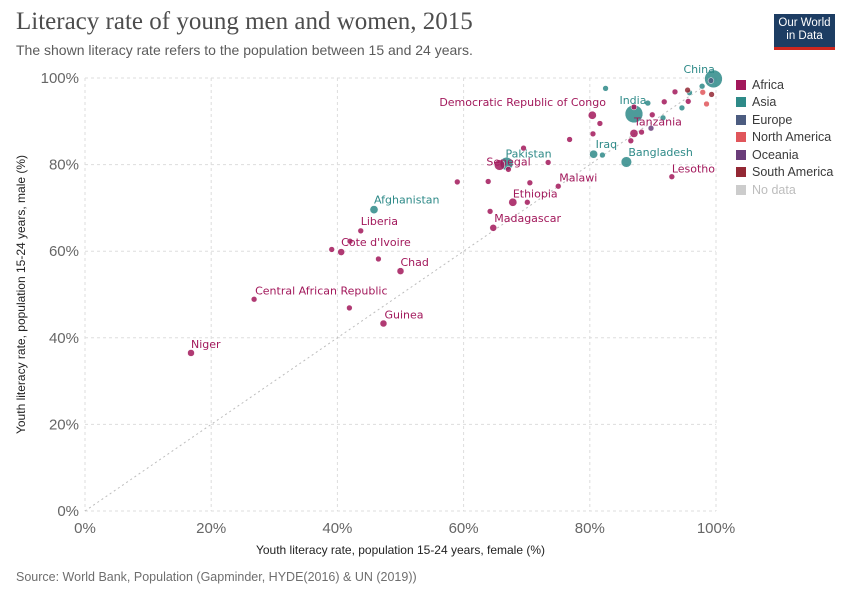 This screenshot has width=850, height=600. Describe the element at coordinates (590, 528) in the screenshot. I see `x-tick-label: 80%` at that location.